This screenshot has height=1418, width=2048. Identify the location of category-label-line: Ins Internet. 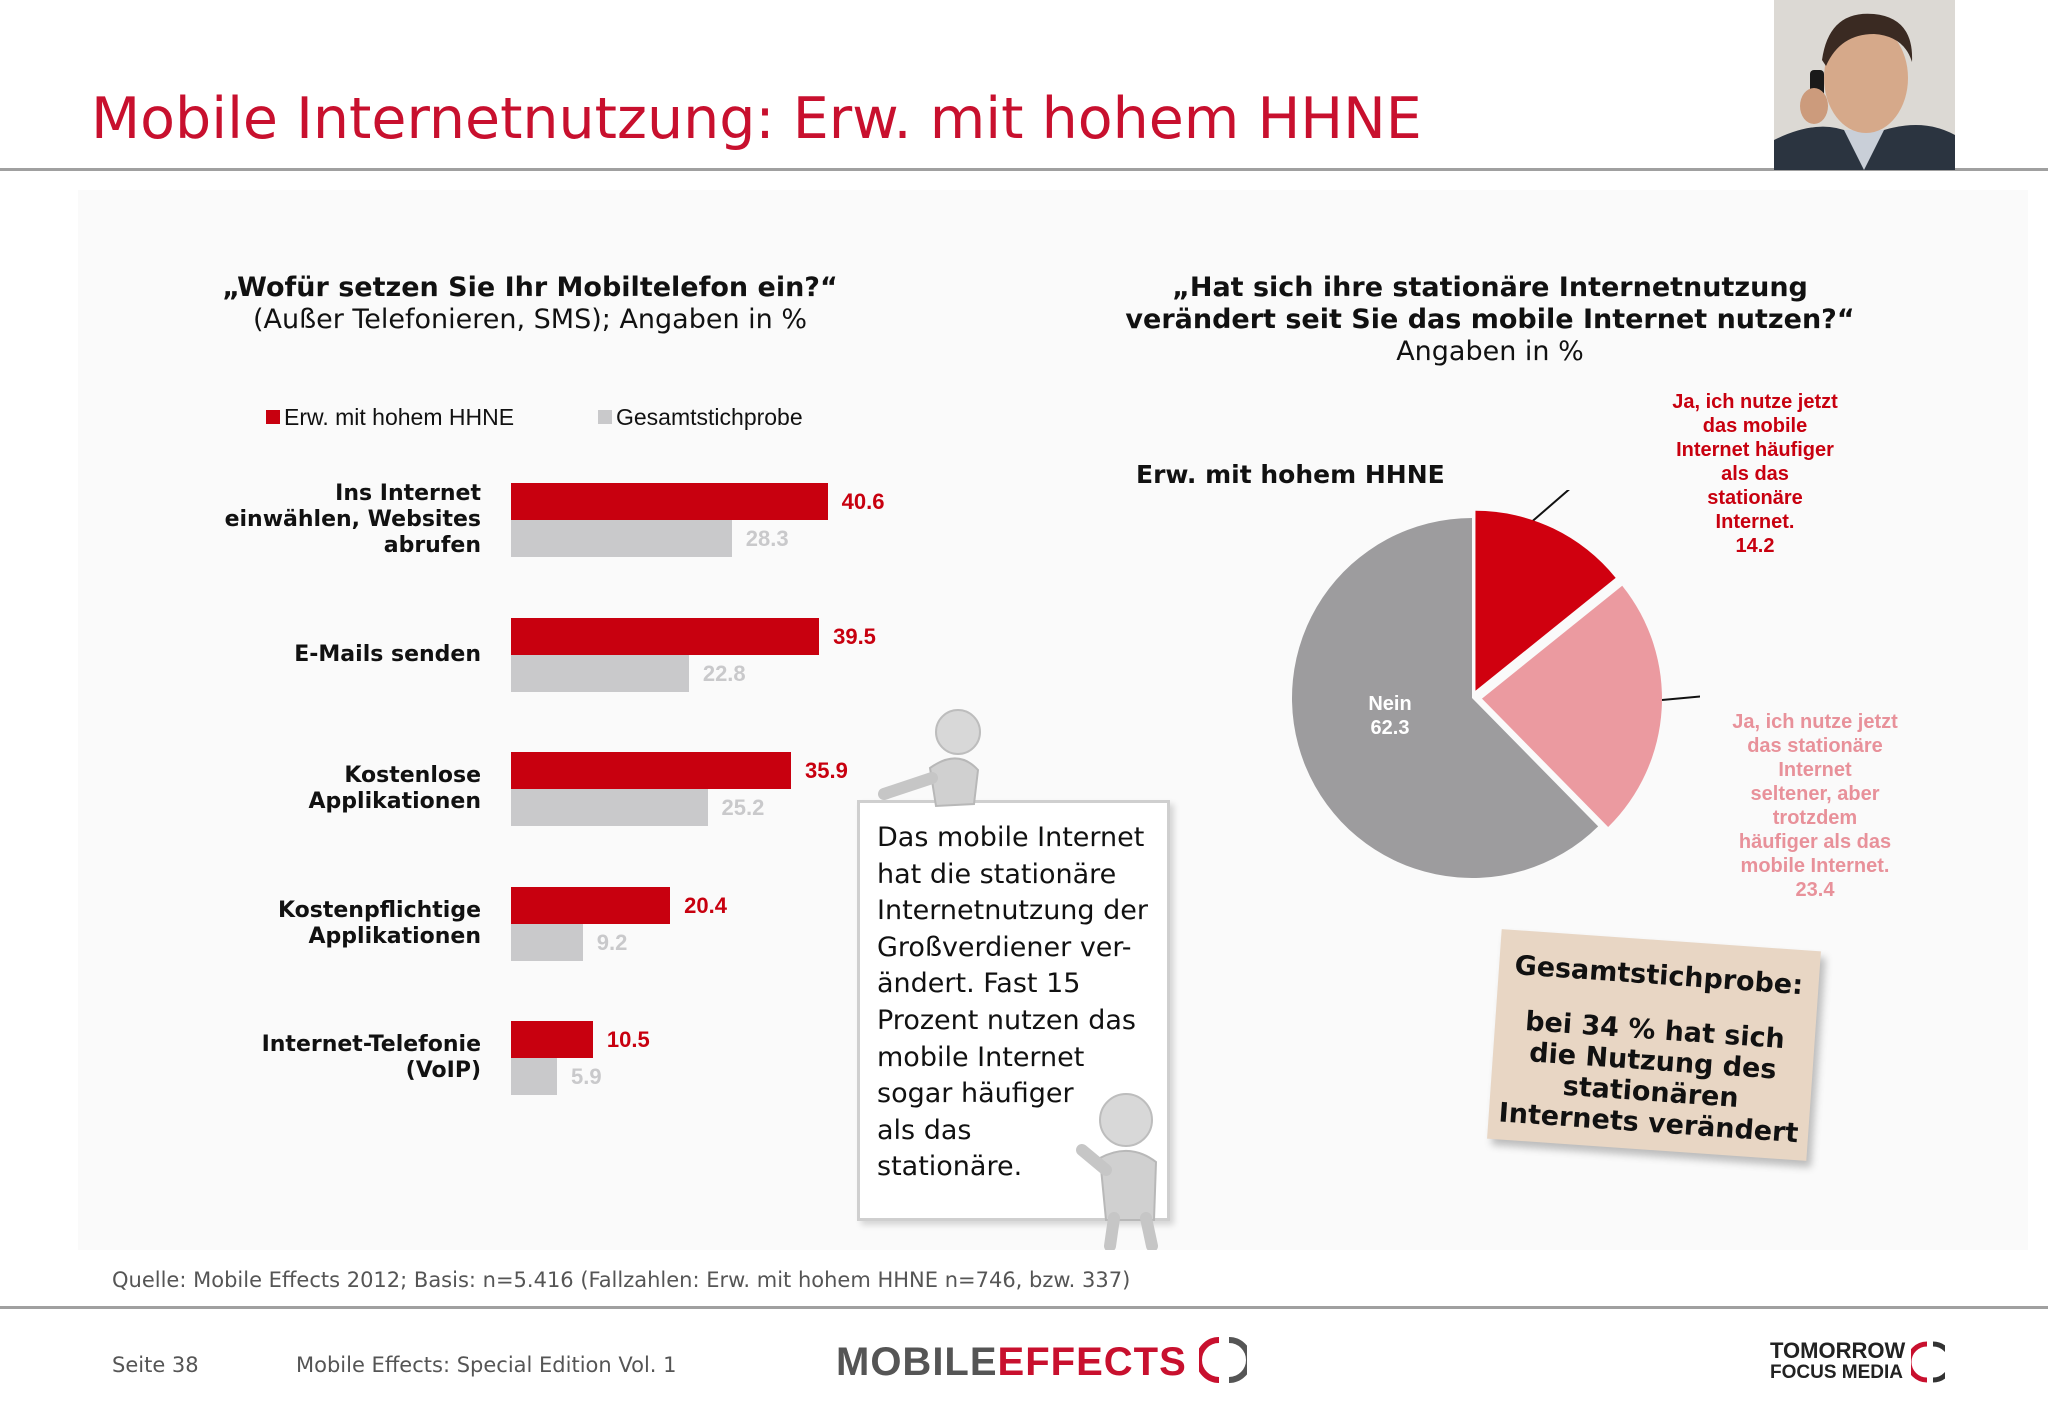
(408, 493).